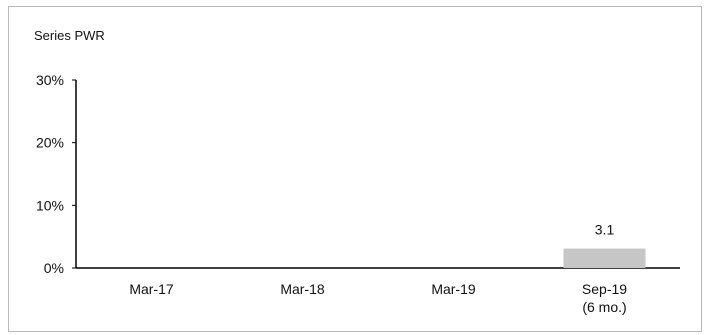 The width and height of the screenshot is (709, 335). I want to click on bars, so click(604, 258).